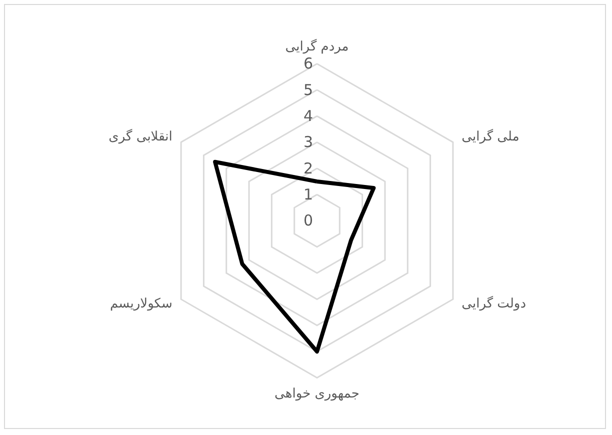 Image resolution: width=612 pixels, height=435 pixels. I want to click on y-tick-label: 3, so click(308, 142).